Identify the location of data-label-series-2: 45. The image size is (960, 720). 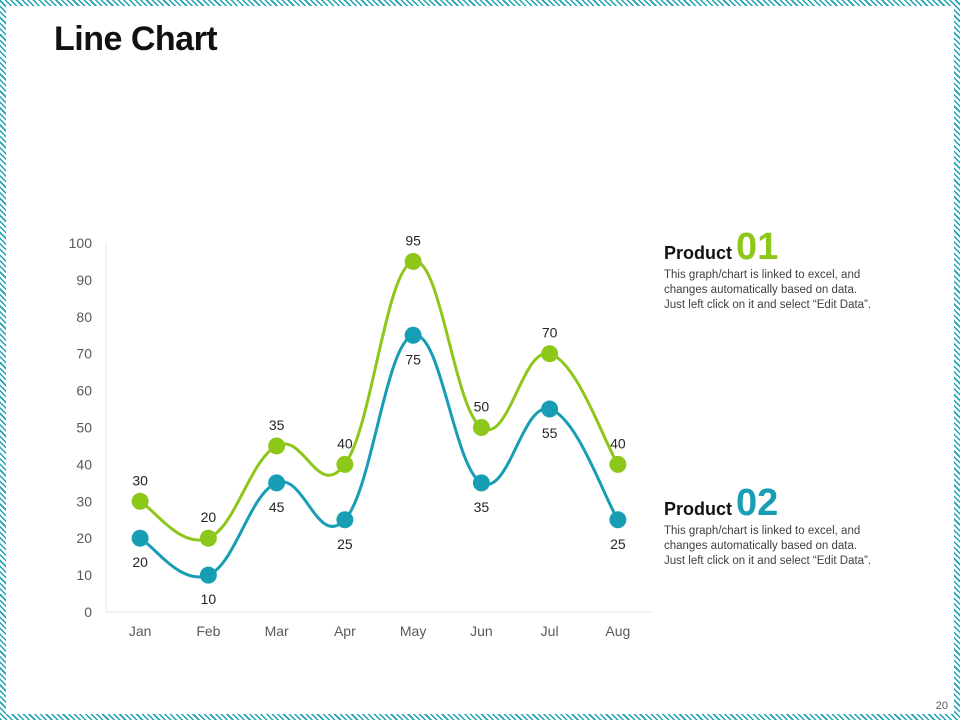
(277, 507).